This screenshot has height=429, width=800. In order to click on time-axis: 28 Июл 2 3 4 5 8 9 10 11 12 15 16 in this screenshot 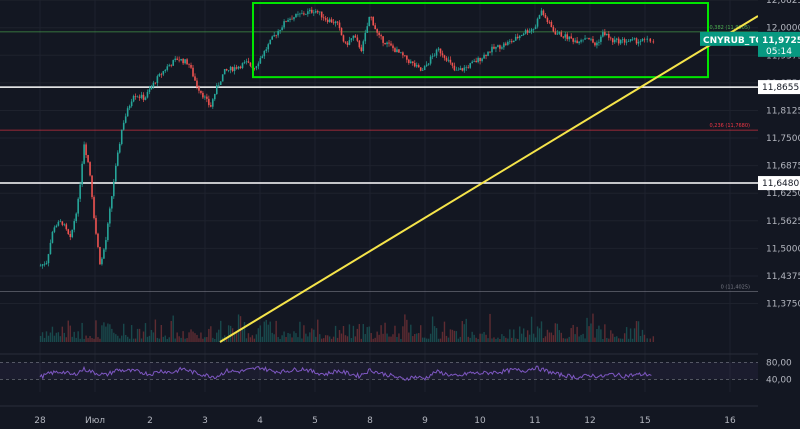, I will do `click(379, 415)`.